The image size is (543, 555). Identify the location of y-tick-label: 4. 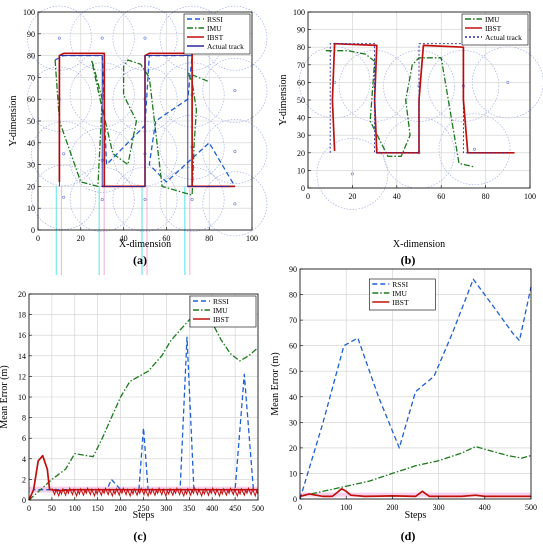
(24, 459).